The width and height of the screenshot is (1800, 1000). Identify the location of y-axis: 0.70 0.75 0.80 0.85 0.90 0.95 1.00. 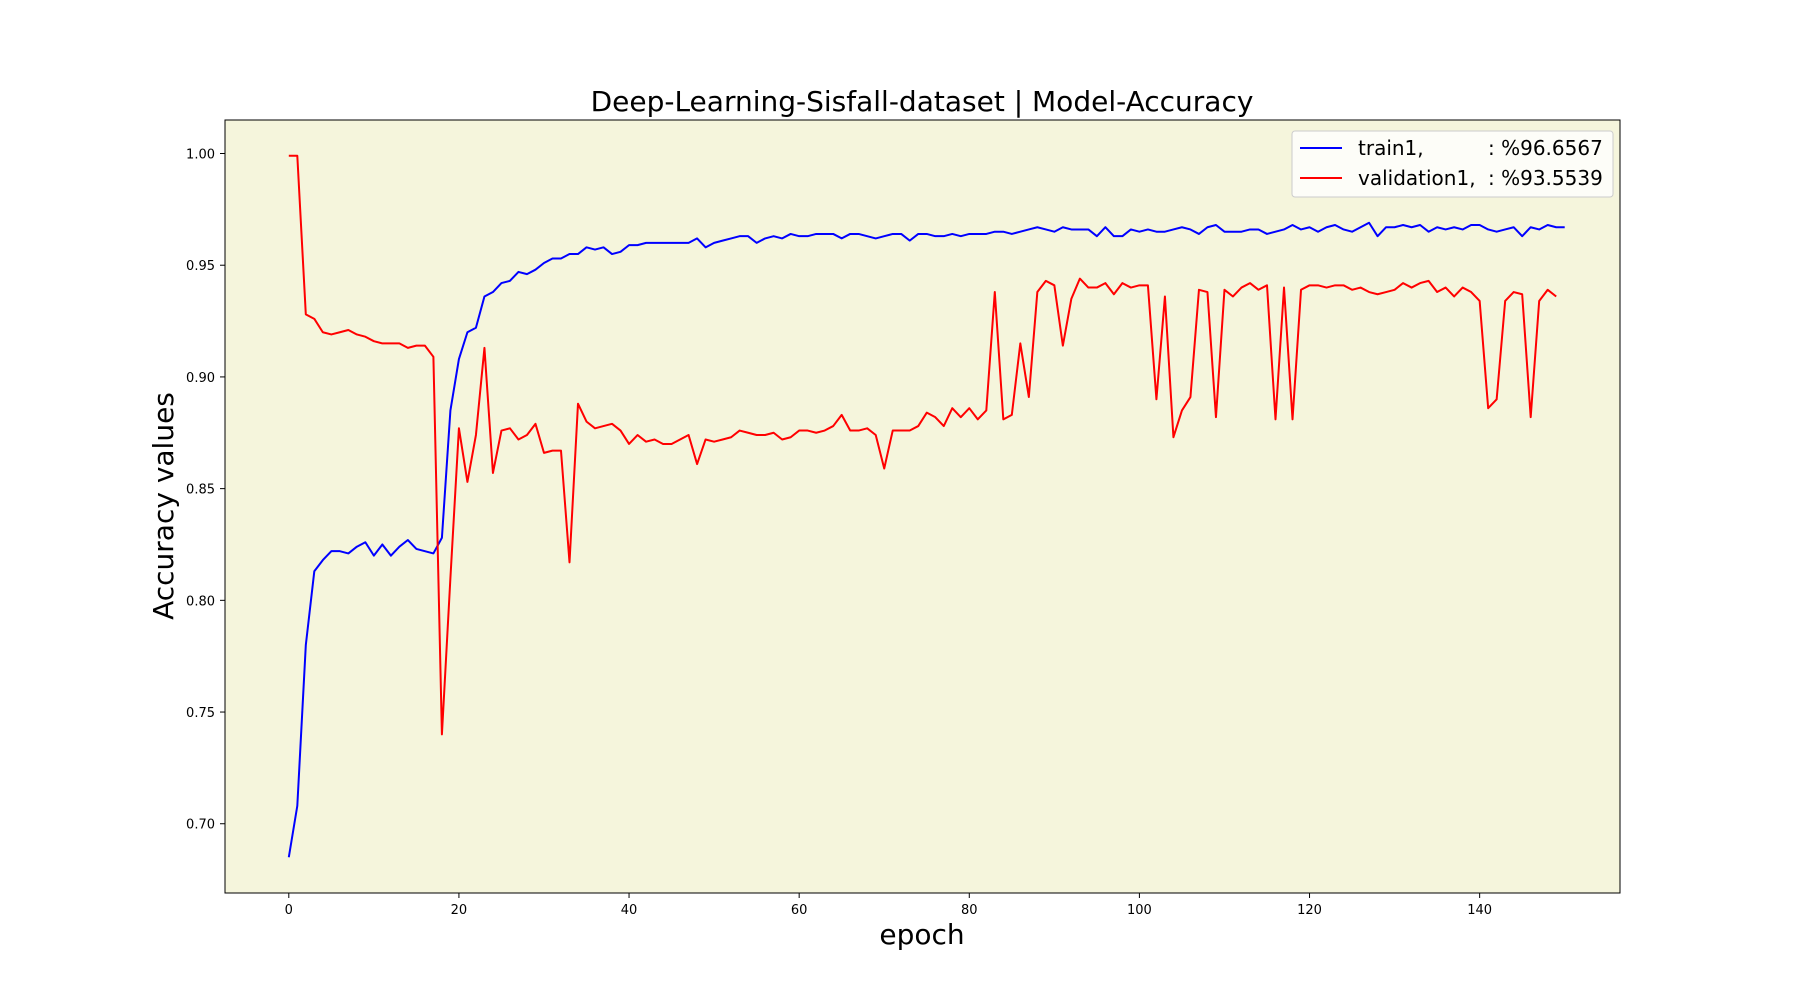
(205, 490).